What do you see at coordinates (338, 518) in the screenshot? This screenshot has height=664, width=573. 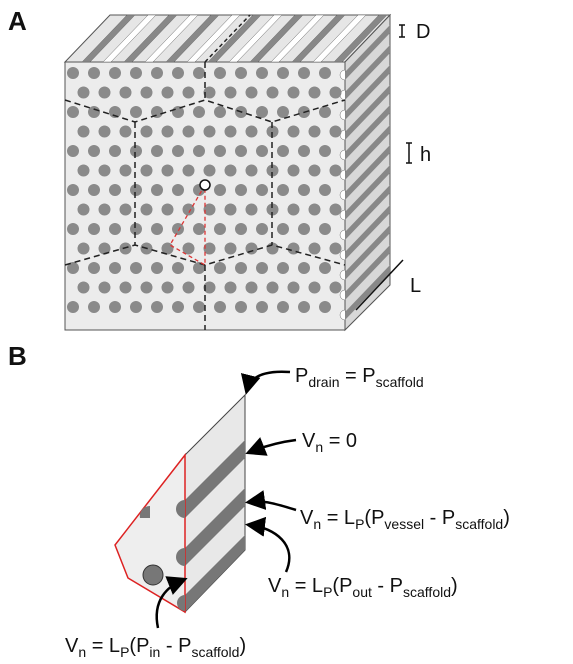 I see `equation-text: = L` at bounding box center [338, 518].